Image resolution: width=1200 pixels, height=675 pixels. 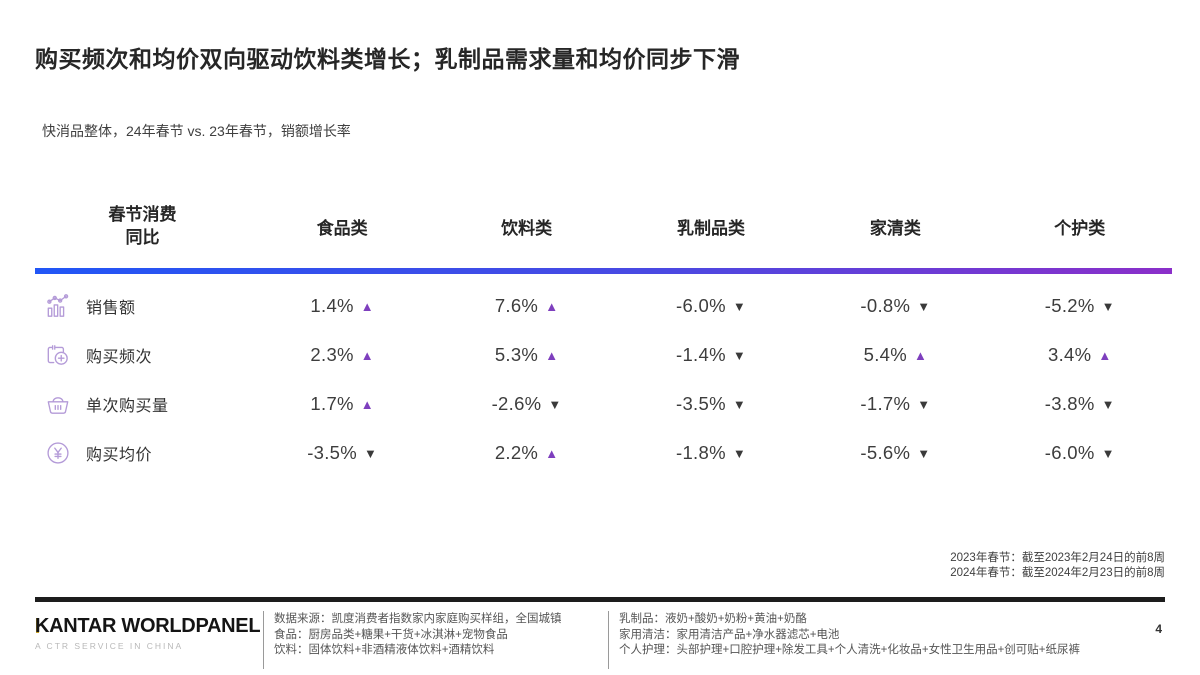 What do you see at coordinates (196, 131) in the screenshot?
I see `slide-subtitle: 快消品整体，24年春节 vs. 23年春节，销额增长率` at bounding box center [196, 131].